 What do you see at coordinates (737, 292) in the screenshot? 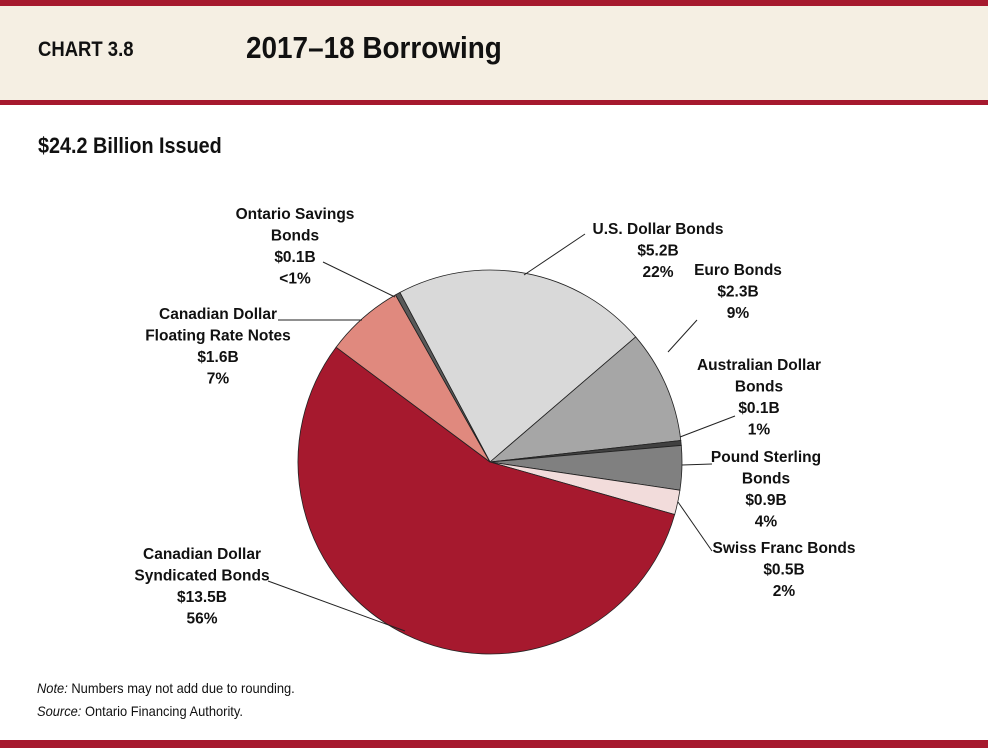
I see `data-label-euro-bonds: $2.3B` at bounding box center [737, 292].